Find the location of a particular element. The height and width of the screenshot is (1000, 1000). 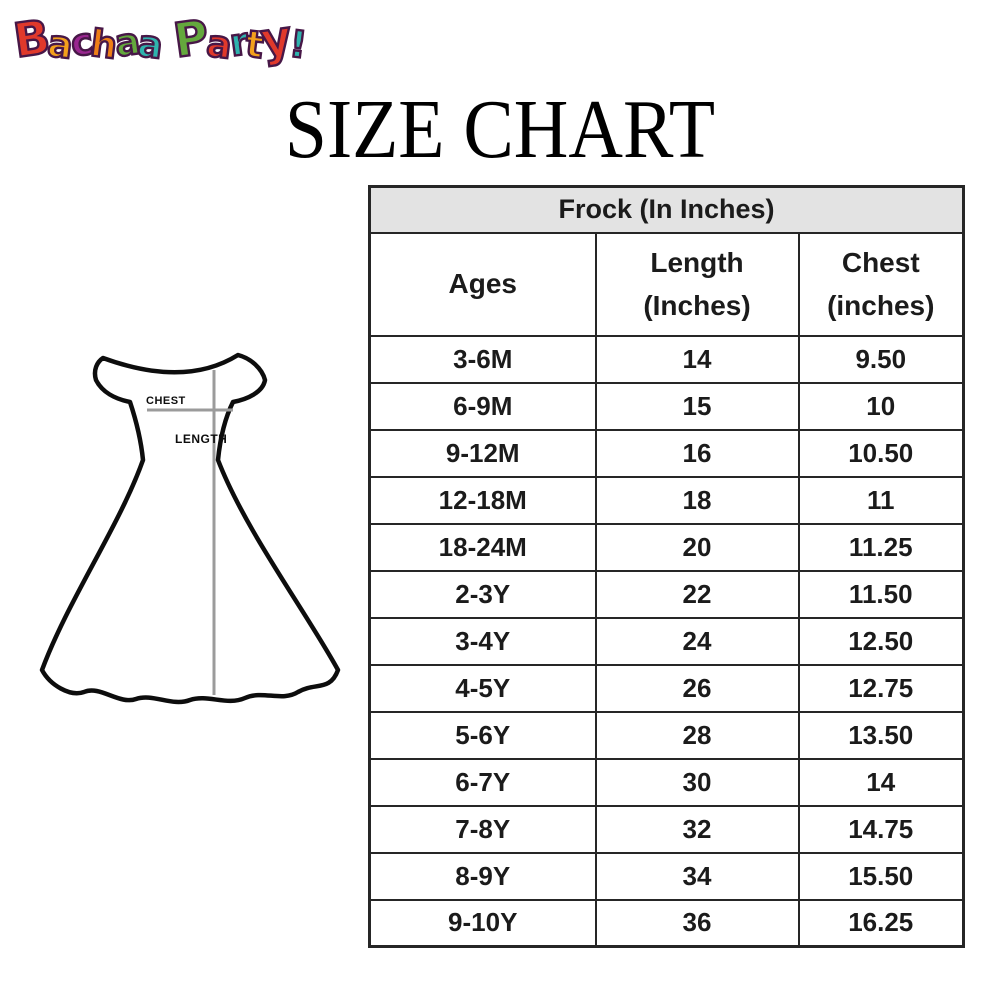

length-cell: 26 is located at coordinates (697, 688).